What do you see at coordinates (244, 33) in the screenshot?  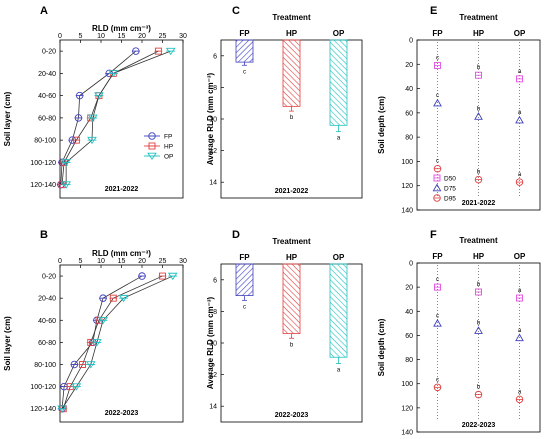 I see `panel-c-category-FP: FP` at bounding box center [244, 33].